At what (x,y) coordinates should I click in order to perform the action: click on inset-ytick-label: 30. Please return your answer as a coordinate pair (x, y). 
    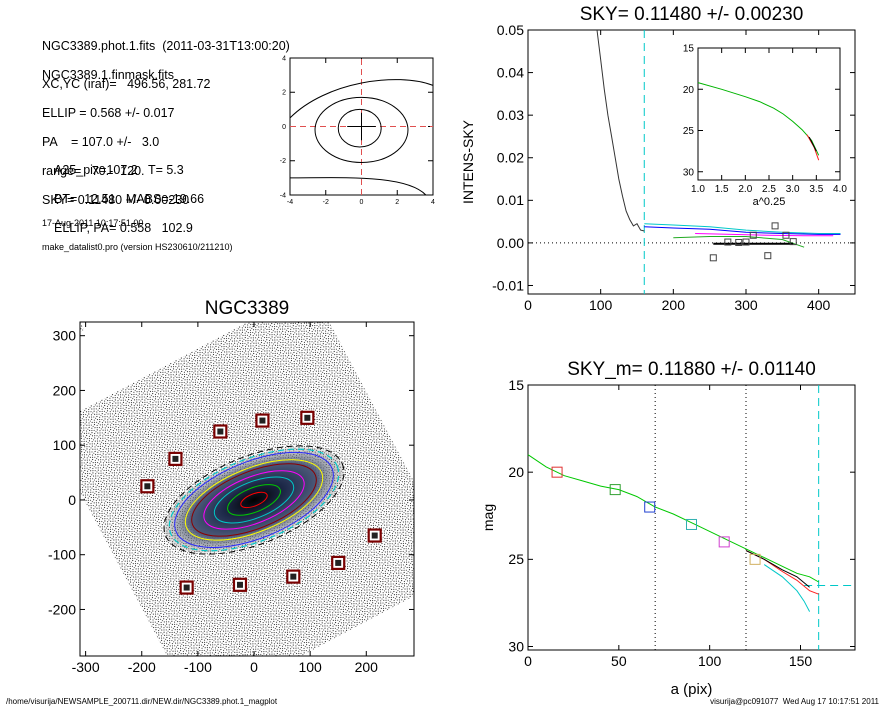
    Looking at the image, I should click on (689, 172).